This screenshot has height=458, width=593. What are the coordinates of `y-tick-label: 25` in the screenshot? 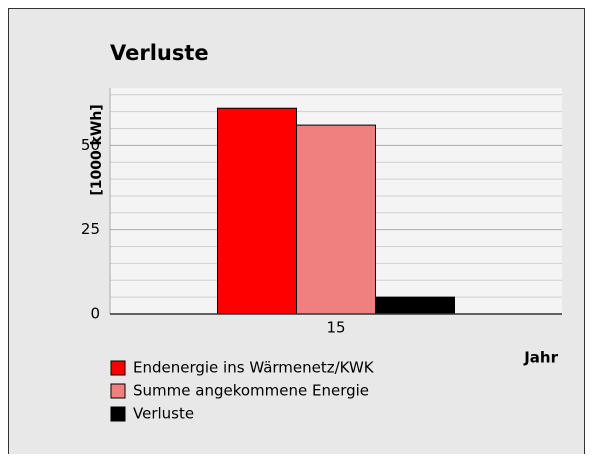 It's located at (90, 229).